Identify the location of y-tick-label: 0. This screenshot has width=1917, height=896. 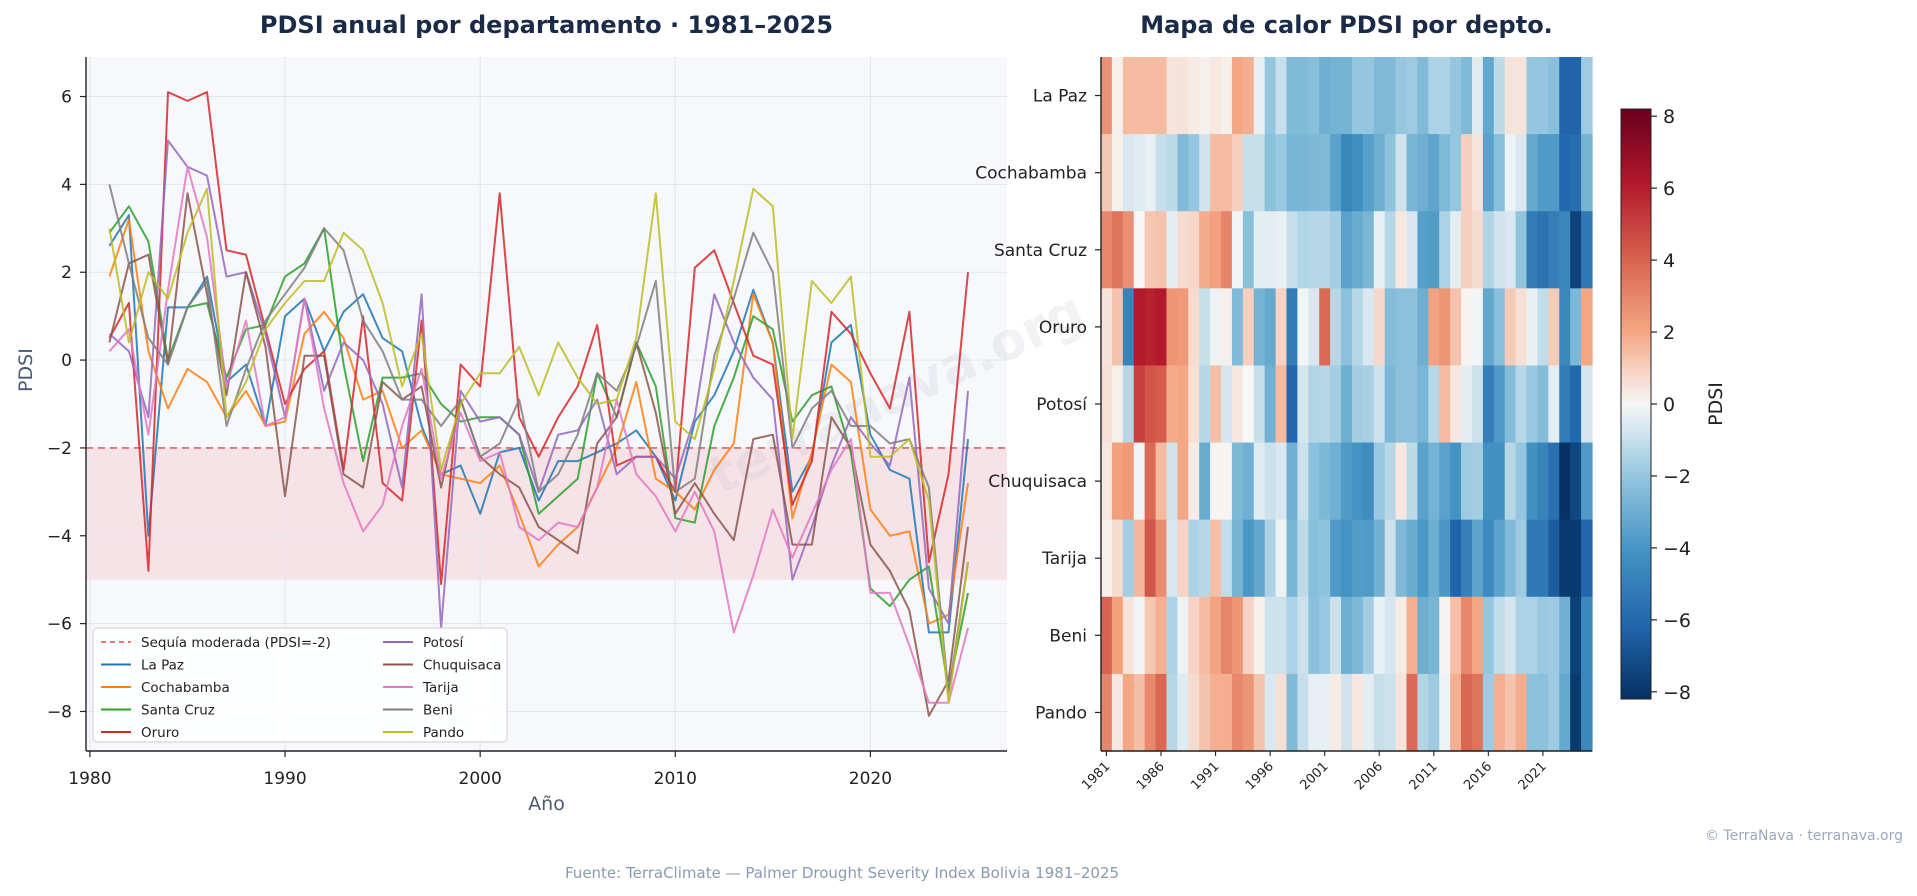
(66, 361).